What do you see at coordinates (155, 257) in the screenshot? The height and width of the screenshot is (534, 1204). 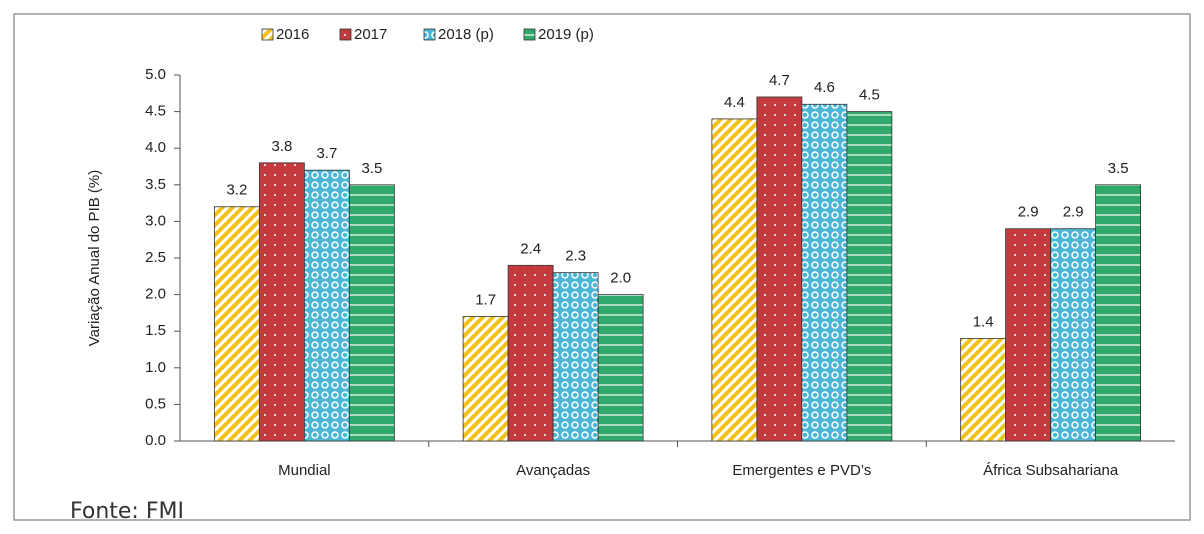 I see `y-tick-label: 2.5` at bounding box center [155, 257].